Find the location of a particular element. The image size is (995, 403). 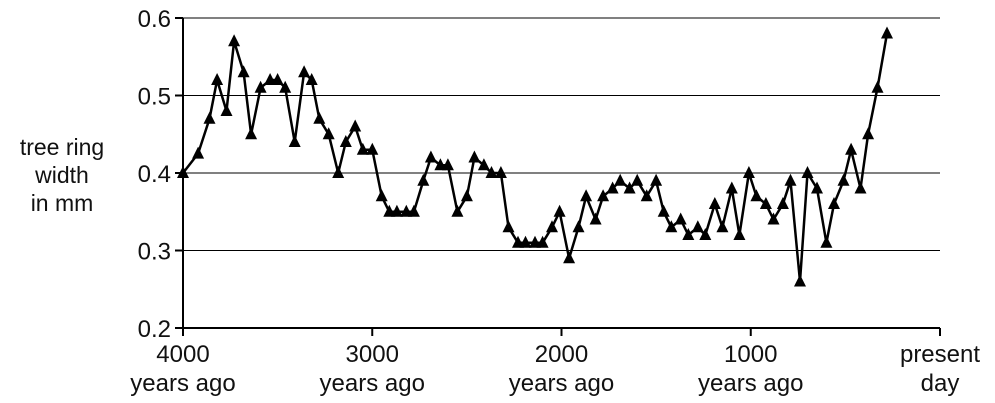

y-tick-label: 0.3 is located at coordinates (154, 252).